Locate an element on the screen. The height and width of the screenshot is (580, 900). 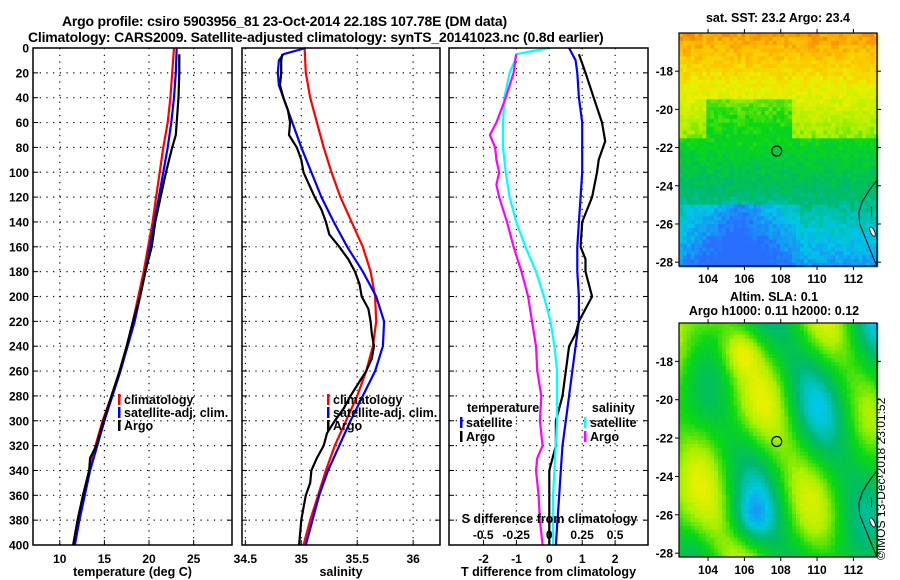
x-tick-label: 35 is located at coordinates (302, 559).